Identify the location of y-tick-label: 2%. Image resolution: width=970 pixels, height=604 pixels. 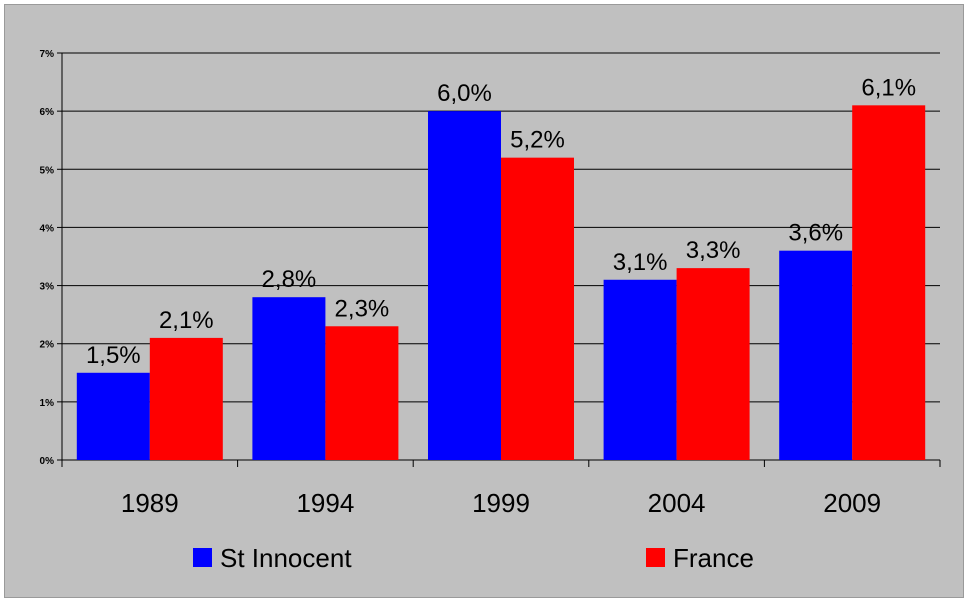
(47, 345).